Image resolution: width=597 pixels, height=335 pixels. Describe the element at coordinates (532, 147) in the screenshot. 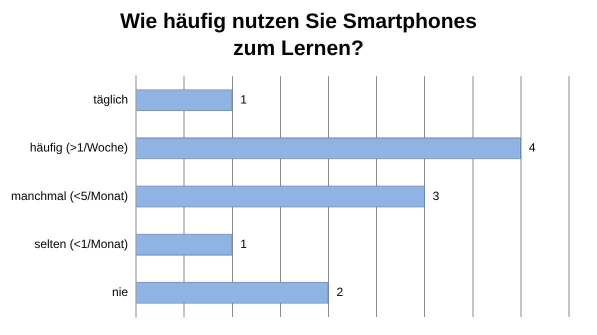

I see `data-label: 4` at that location.